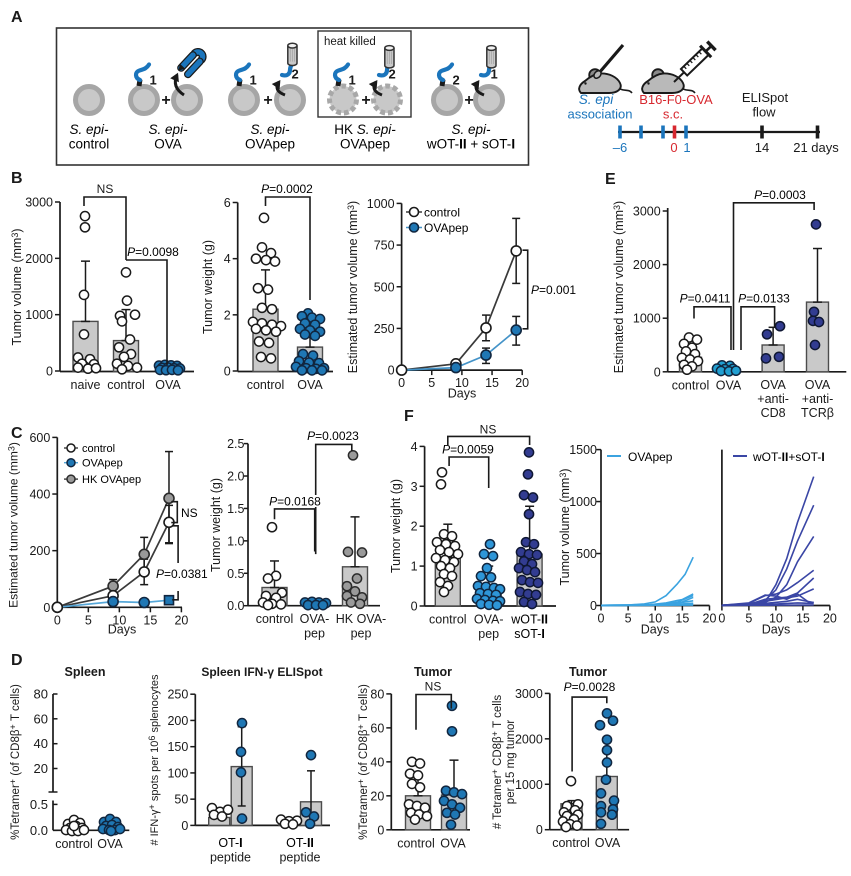 The image size is (851, 876). Describe the element at coordinates (565, 526) in the screenshot. I see `svg-text: Tumor volume (mm3)` at that location.